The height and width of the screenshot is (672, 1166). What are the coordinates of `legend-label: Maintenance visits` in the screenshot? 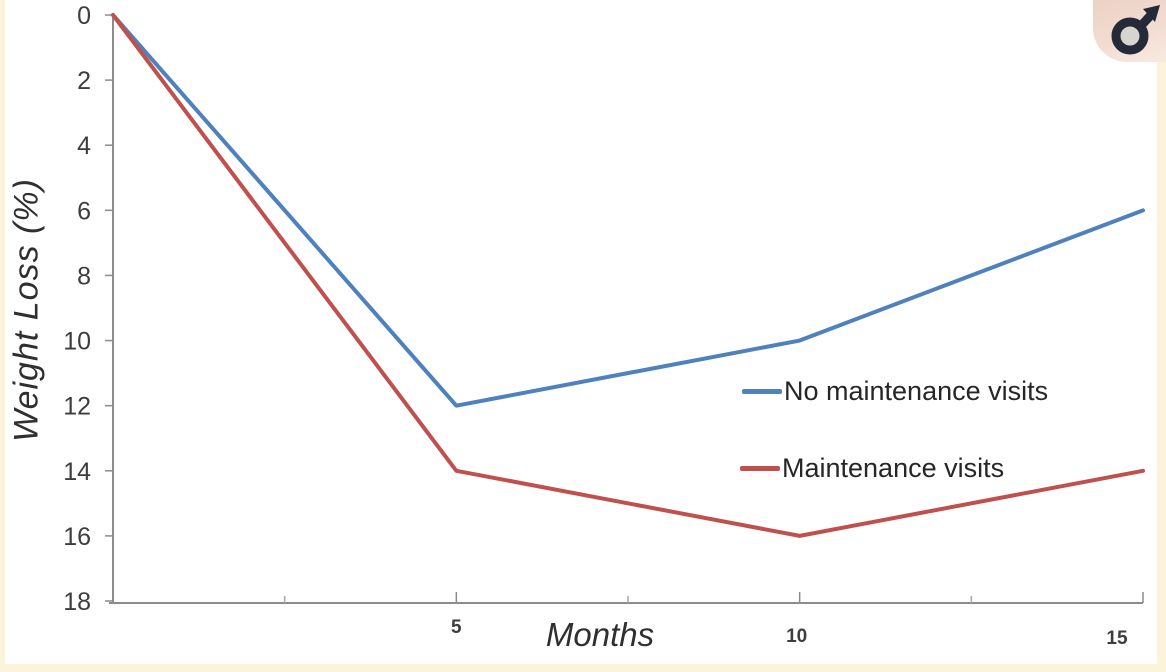 It's located at (893, 468).